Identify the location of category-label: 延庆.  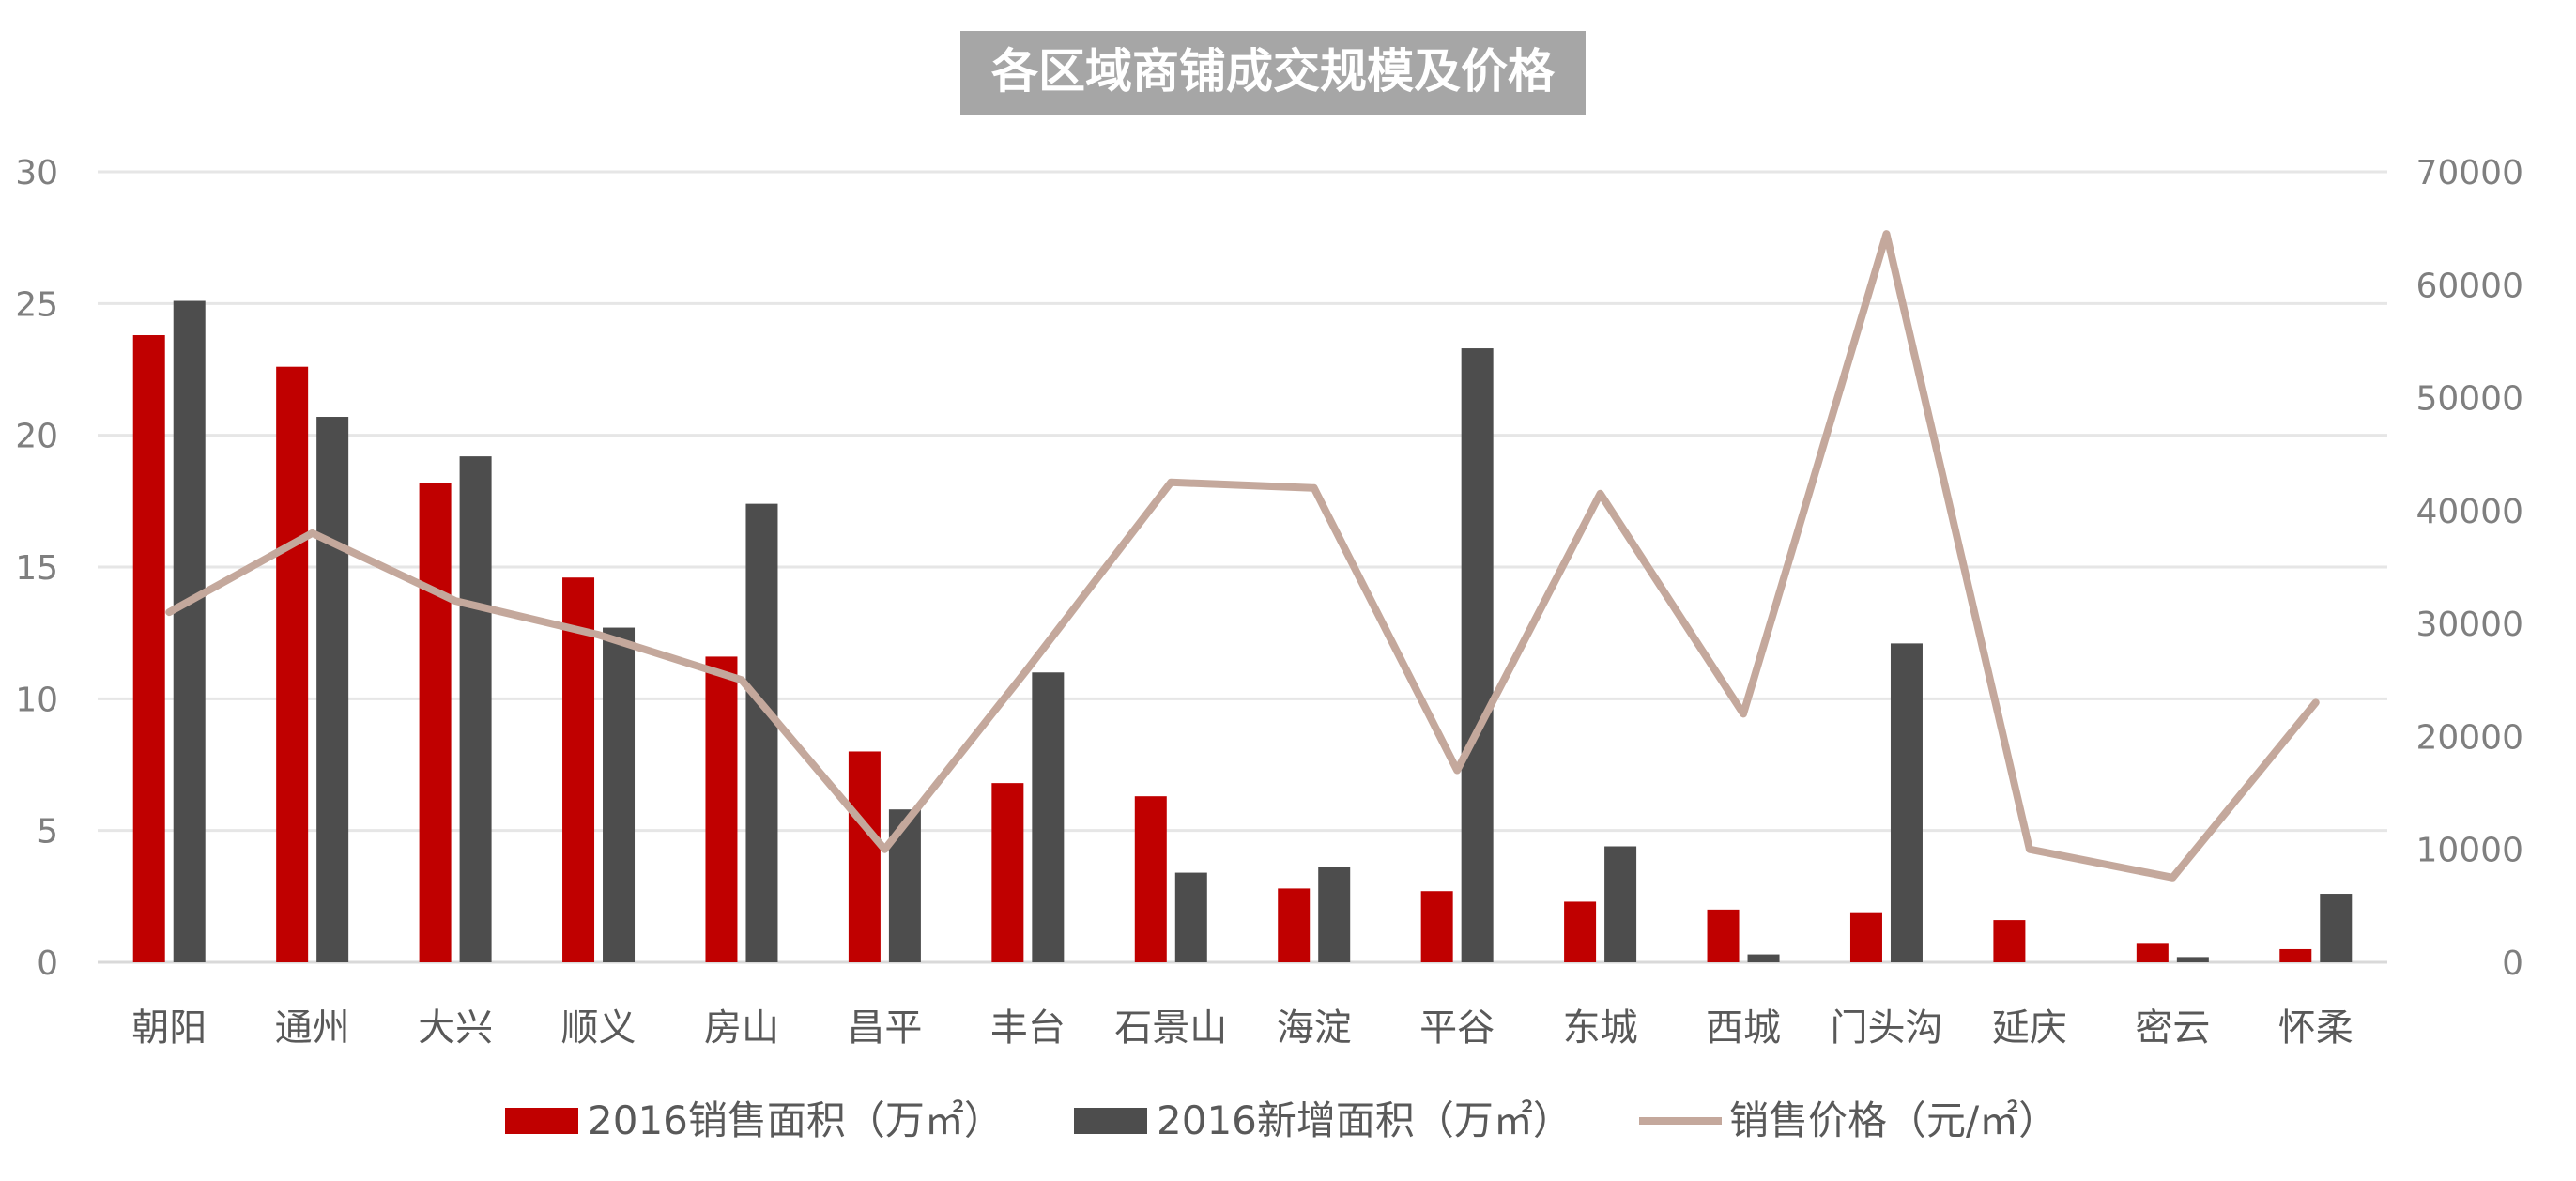
(2030, 1028).